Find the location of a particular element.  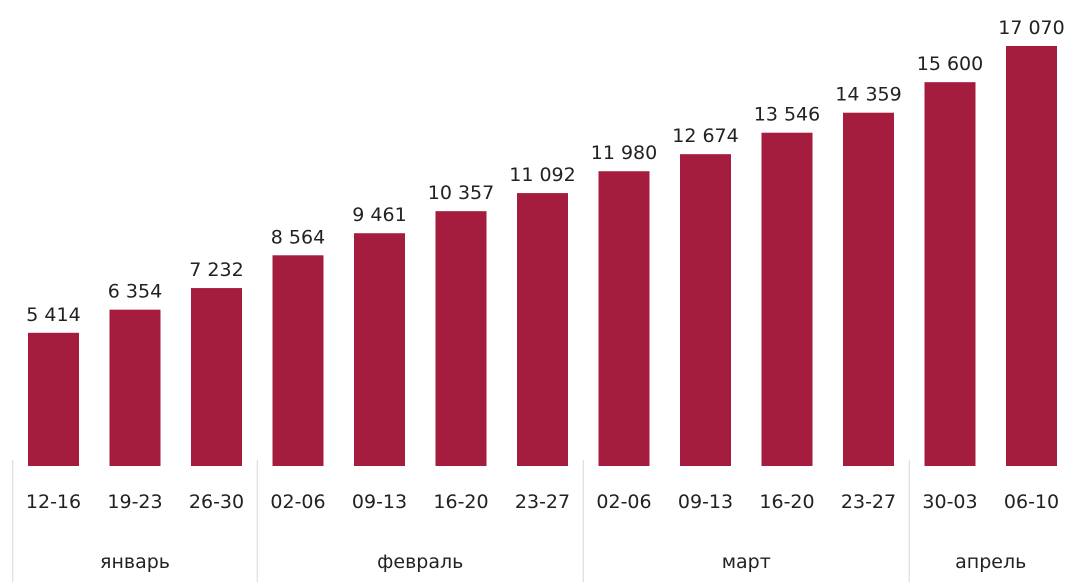

month-group-label: март is located at coordinates (746, 562).